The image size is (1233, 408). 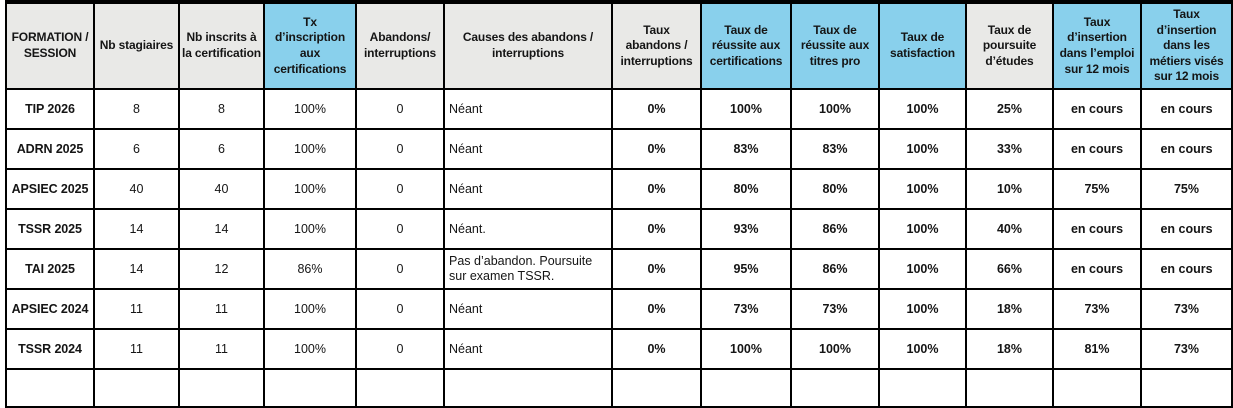 What do you see at coordinates (835, 46) in the screenshot?
I see `column-header: Taux de réussite aux titres pro` at bounding box center [835, 46].